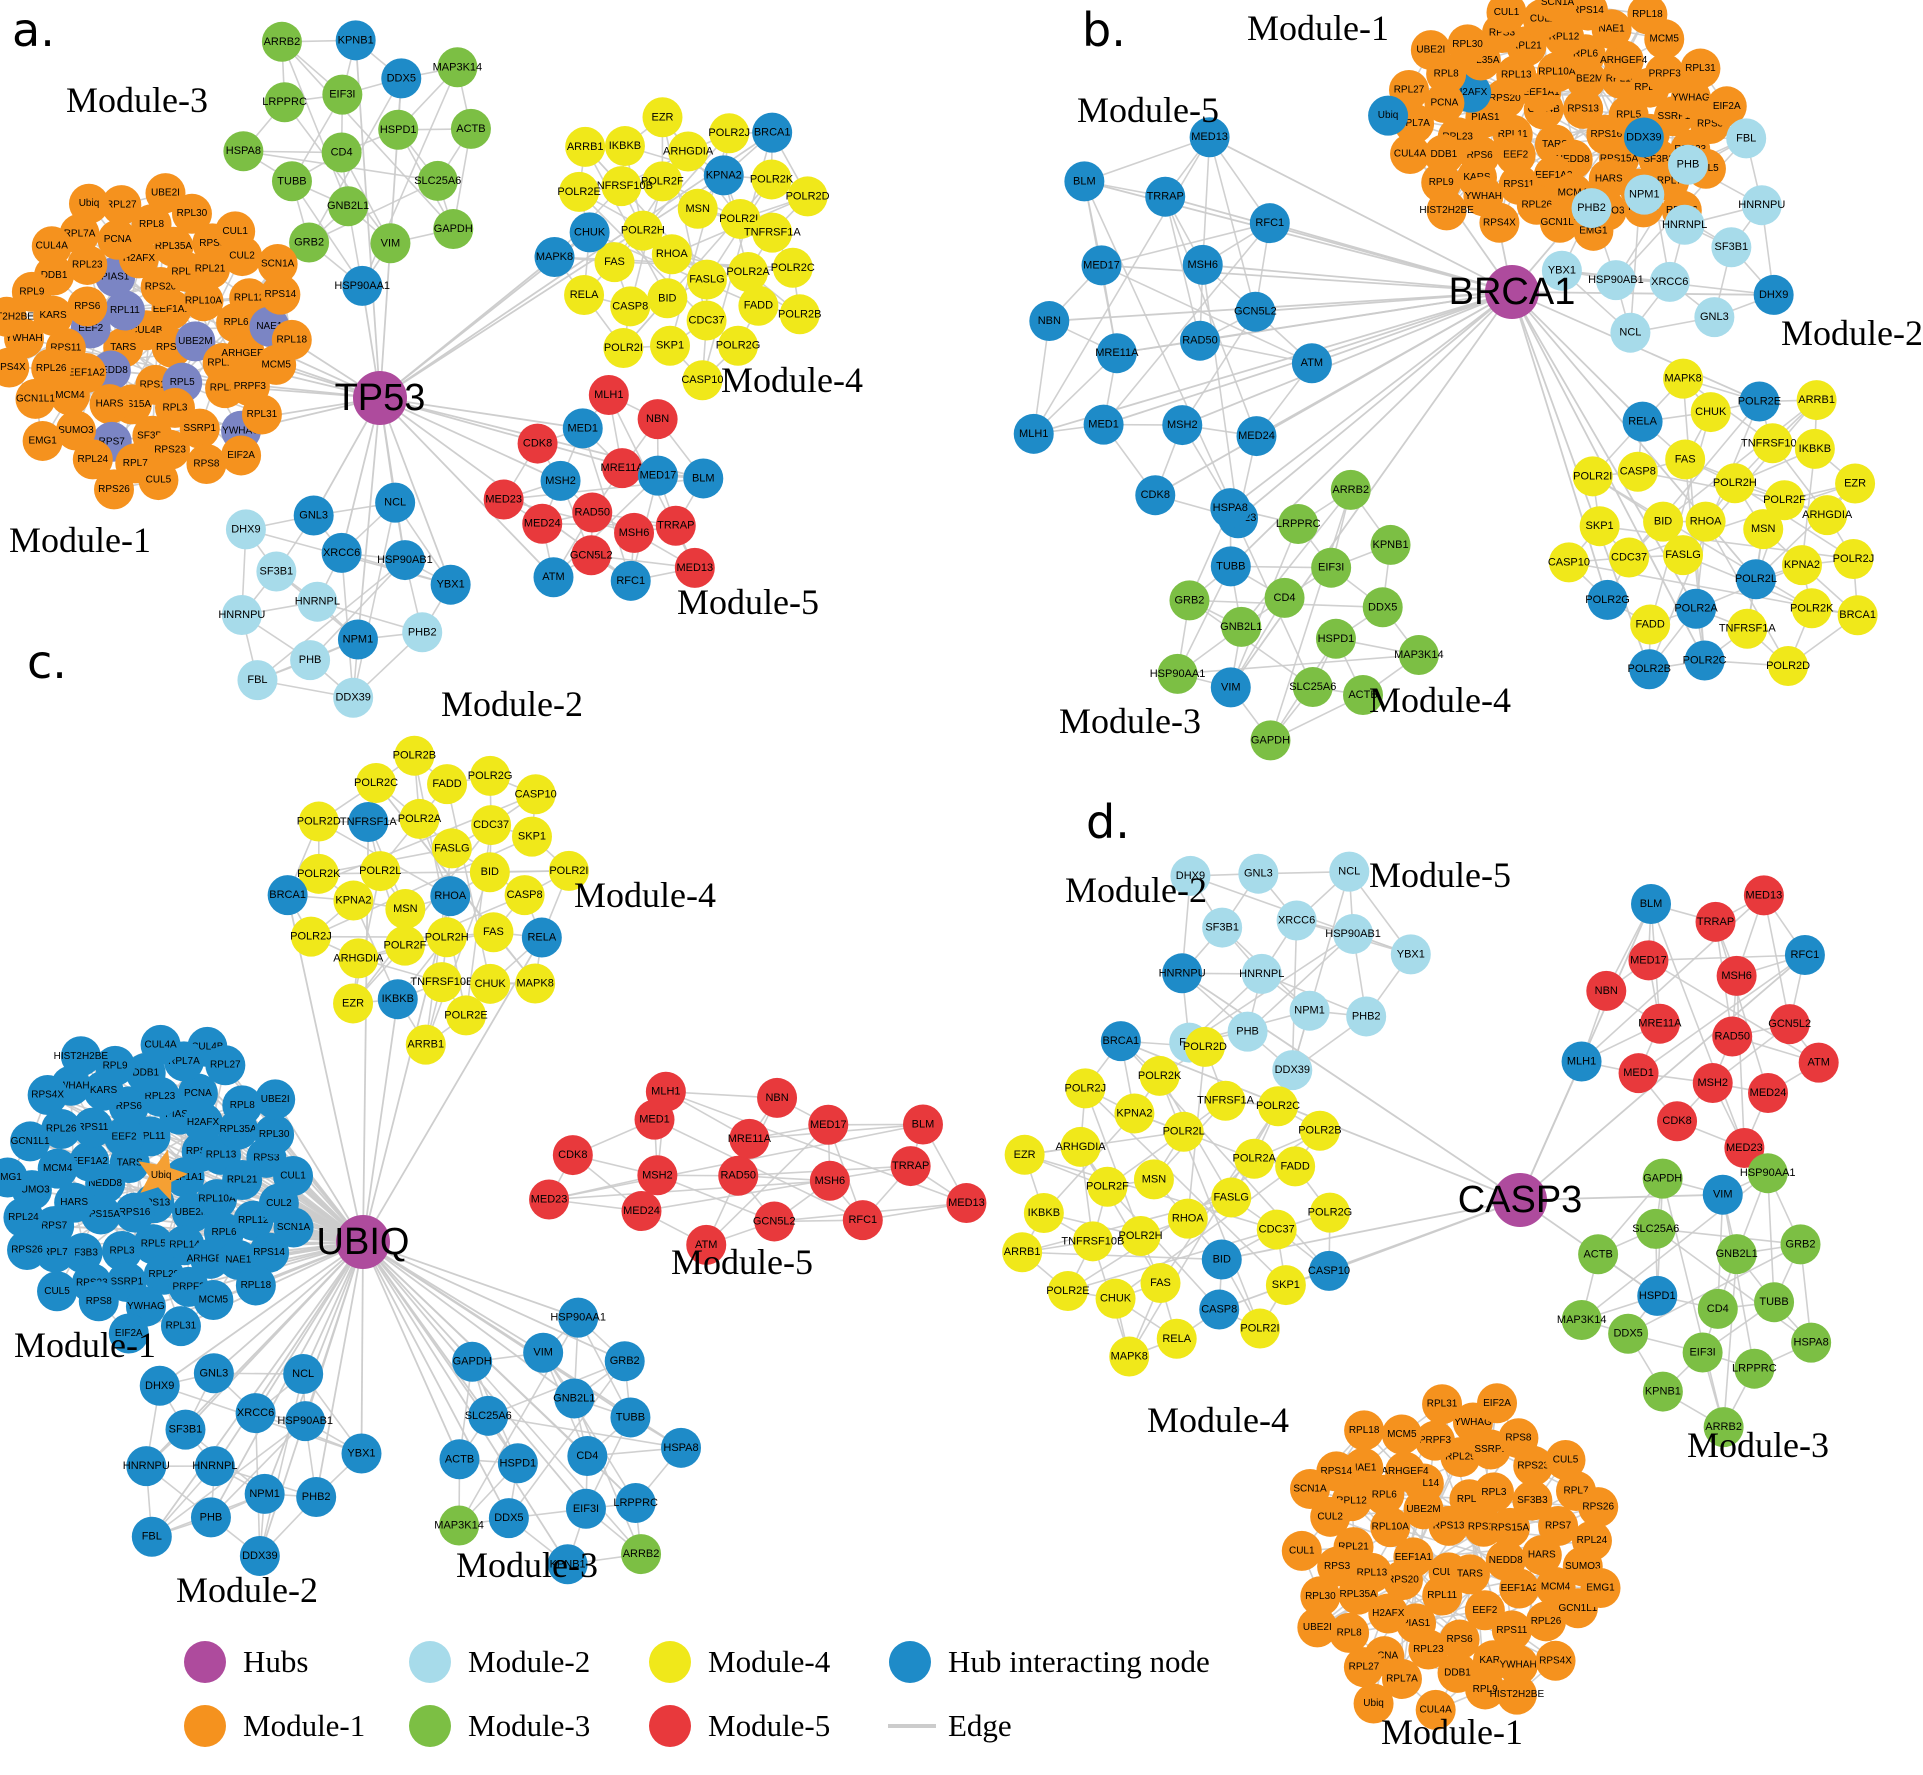 The height and width of the screenshot is (1775, 1923). What do you see at coordinates (512, 704) in the screenshot?
I see `module-label-a-module2: Module-2` at bounding box center [512, 704].